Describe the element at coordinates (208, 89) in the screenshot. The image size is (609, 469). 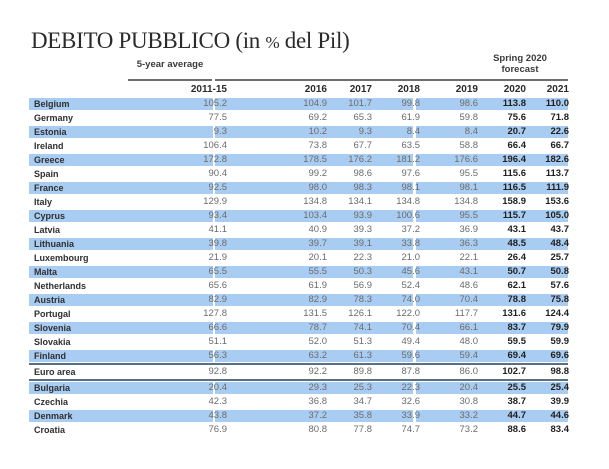
I see `column-header: 2011-15` at that location.